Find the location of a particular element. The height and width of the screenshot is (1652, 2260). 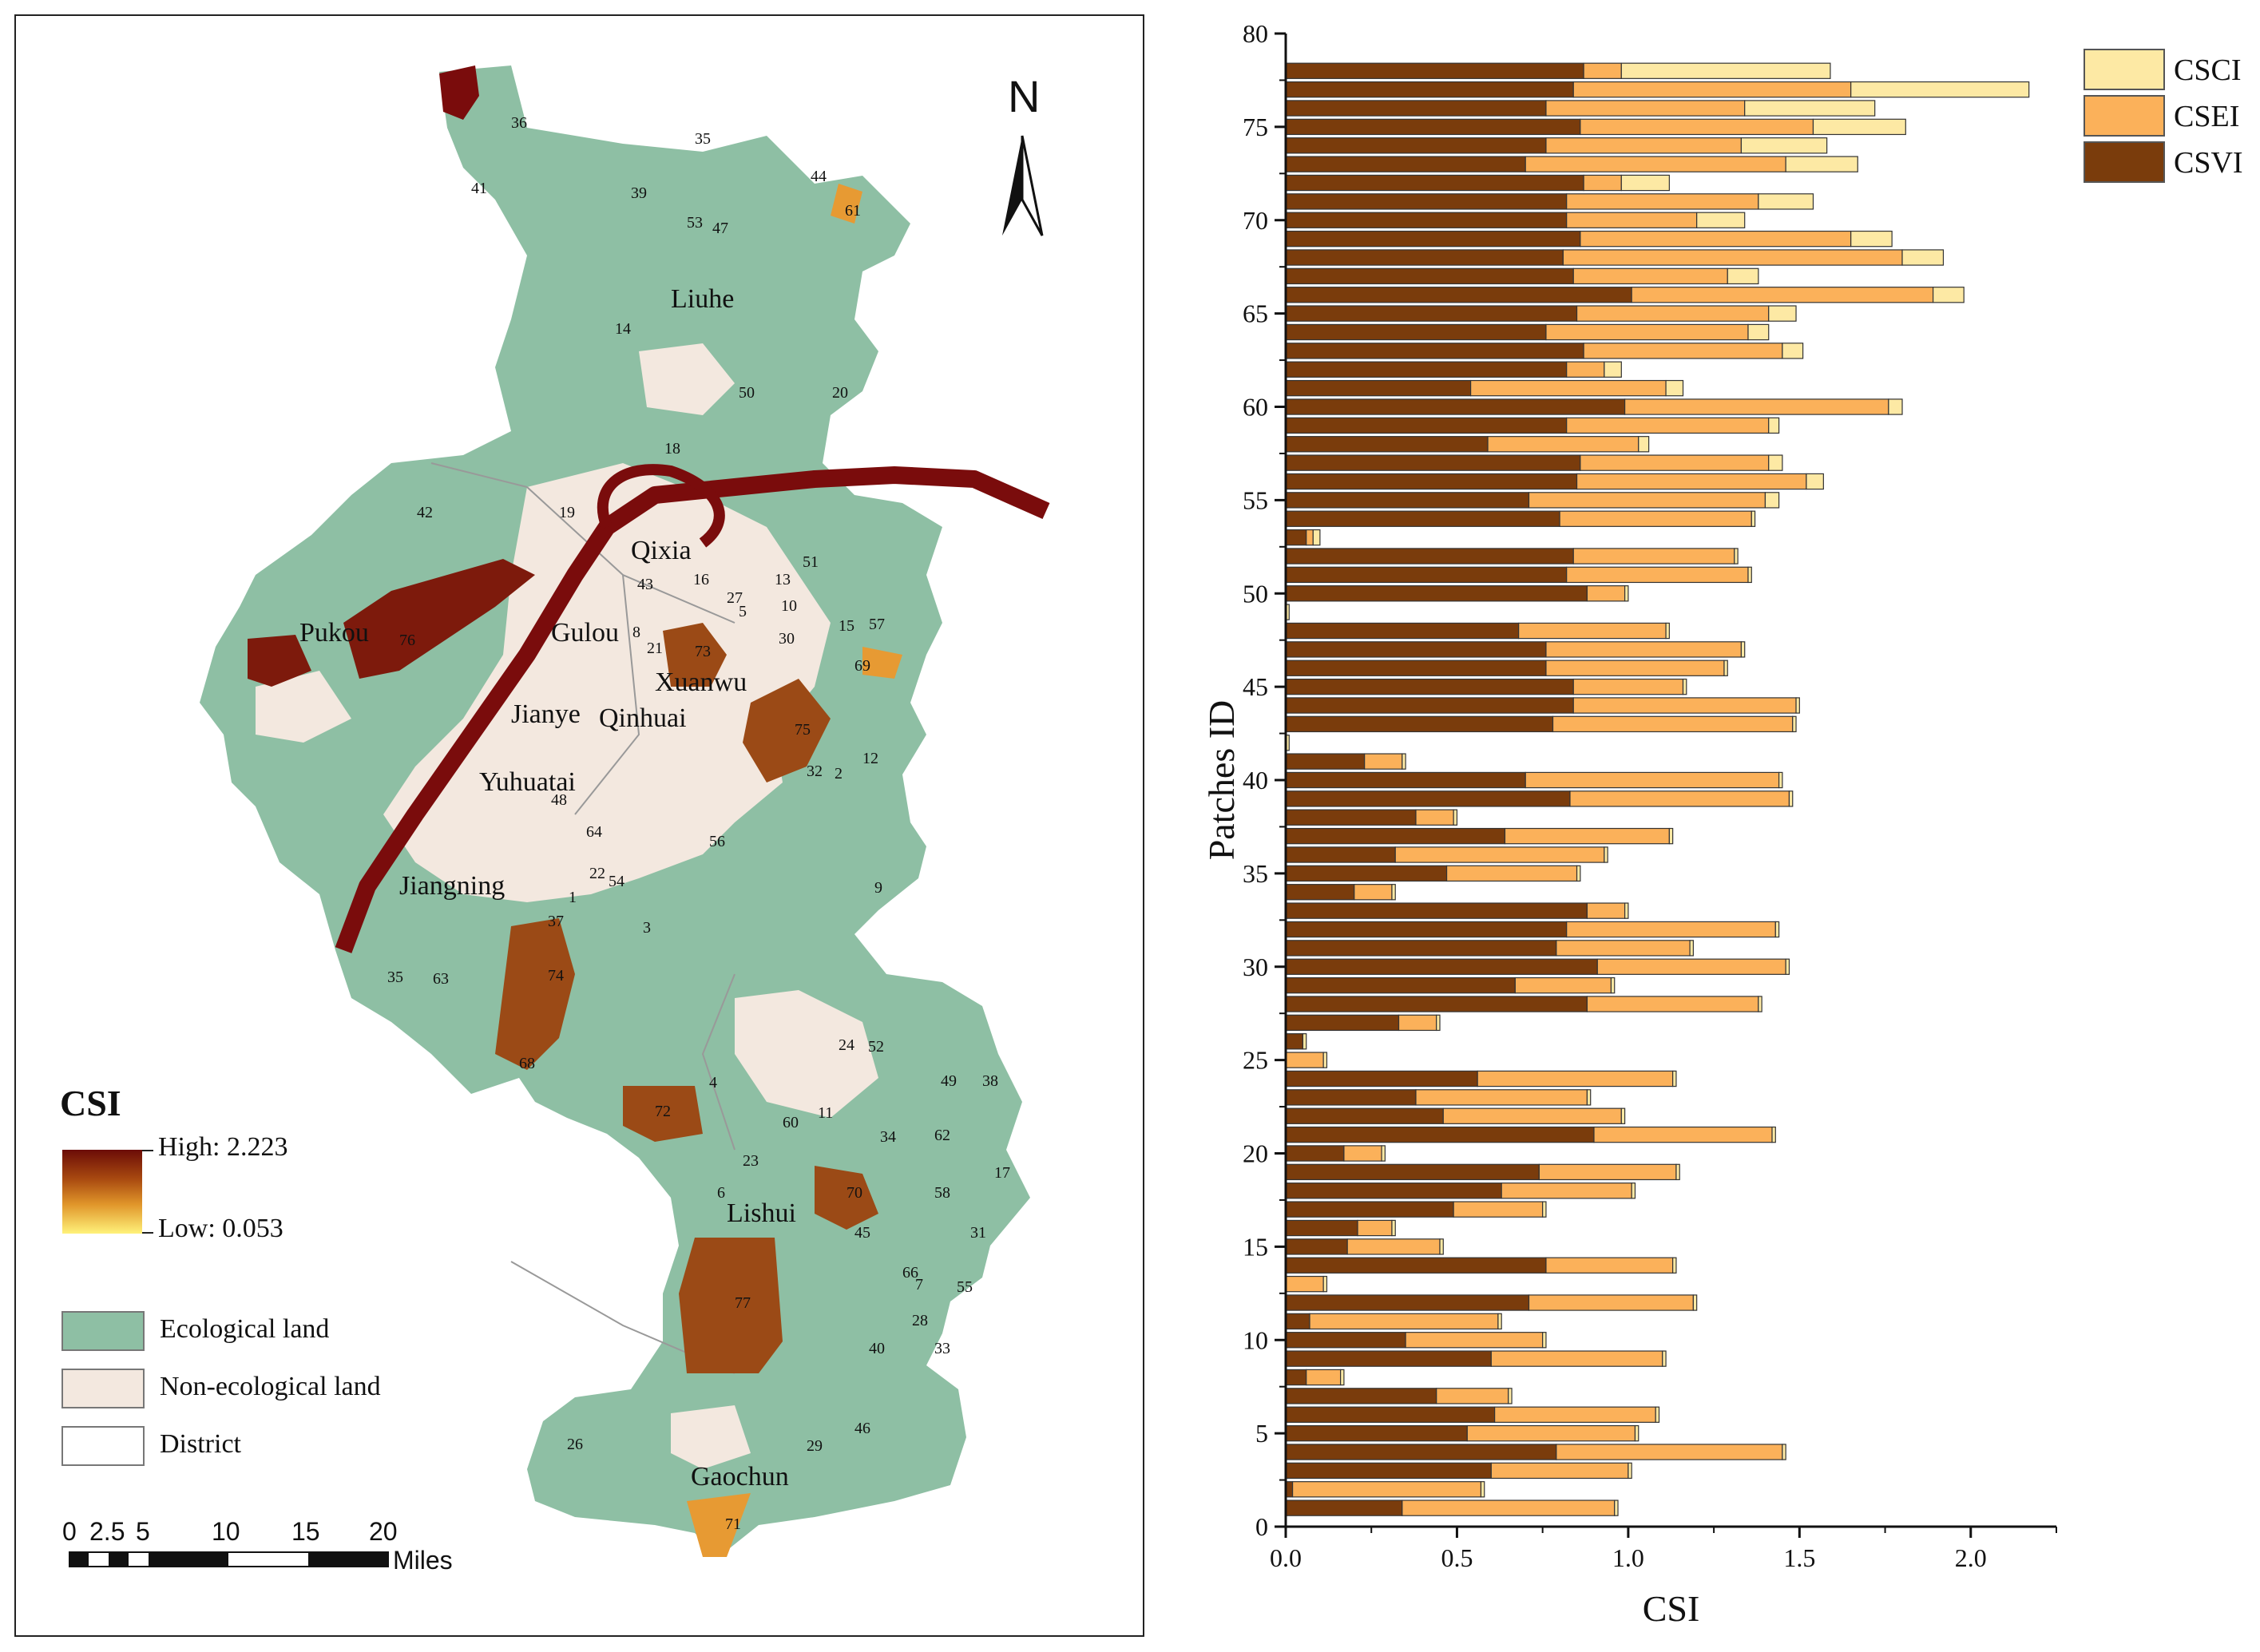

patch-label-48: 48 is located at coordinates (559, 800).